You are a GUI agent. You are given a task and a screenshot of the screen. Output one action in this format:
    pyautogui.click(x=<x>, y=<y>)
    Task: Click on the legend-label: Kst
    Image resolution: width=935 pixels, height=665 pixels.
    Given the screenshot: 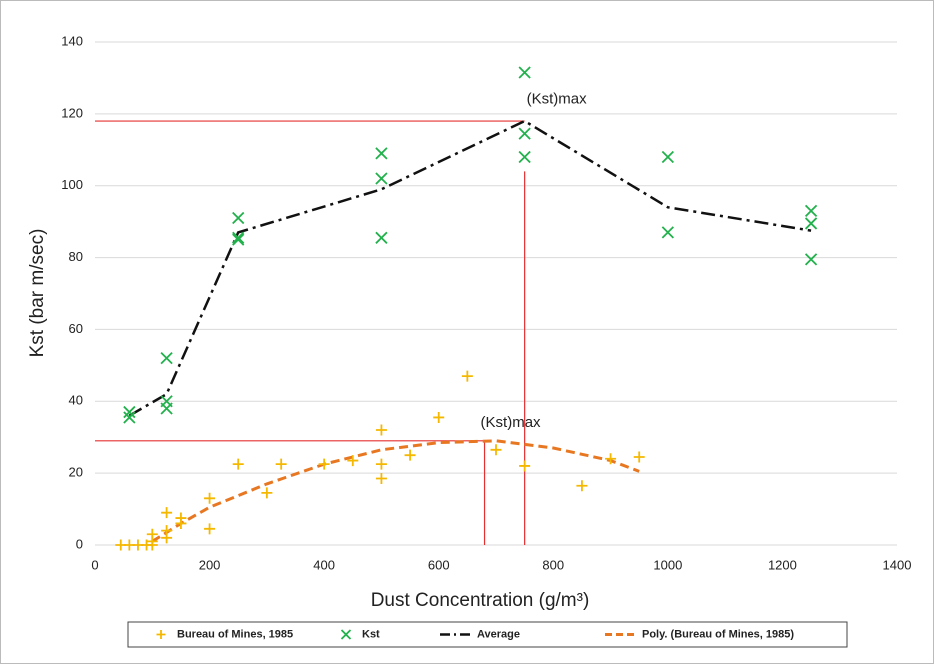 What is the action you would take?
    pyautogui.click(x=371, y=634)
    